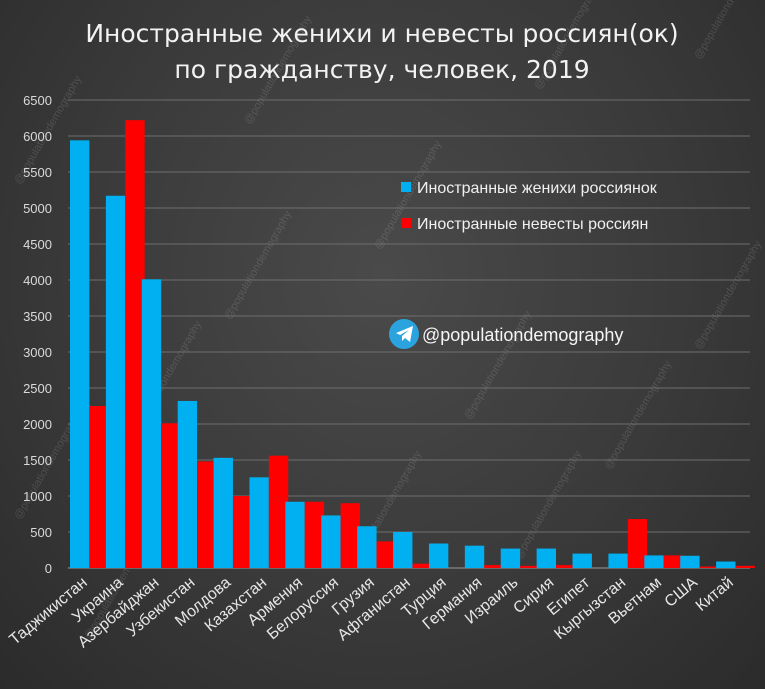 This screenshot has height=689, width=765. Describe the element at coordinates (37, 100) in the screenshot. I see `y-tick-label: 6500` at that location.